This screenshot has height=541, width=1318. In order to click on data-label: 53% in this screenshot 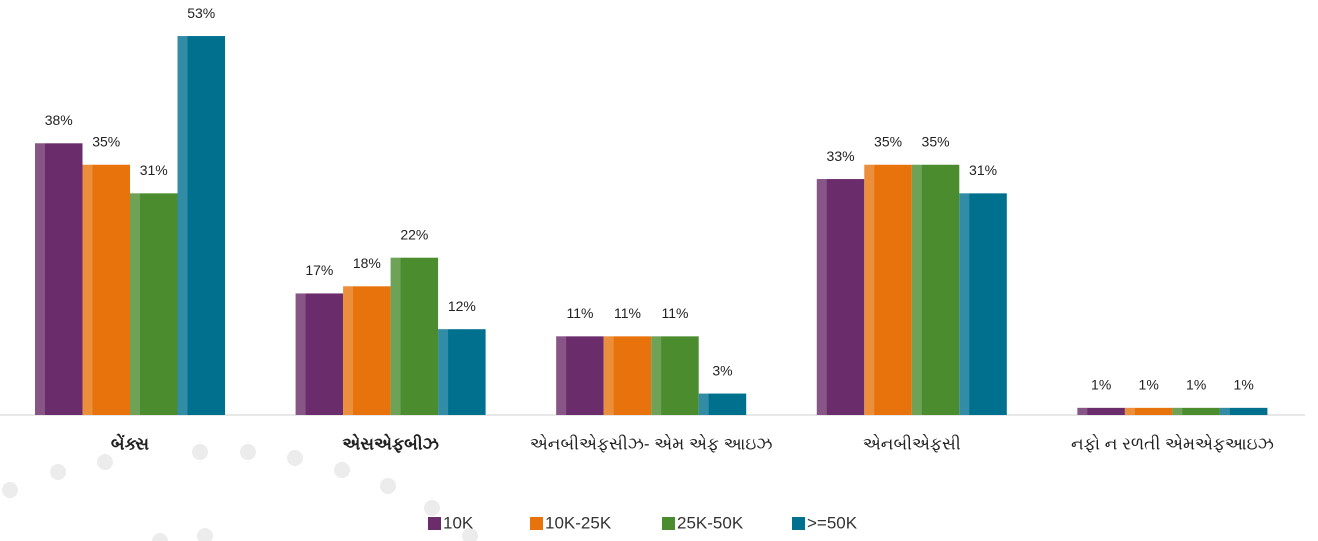, I will do `click(201, 13)`.